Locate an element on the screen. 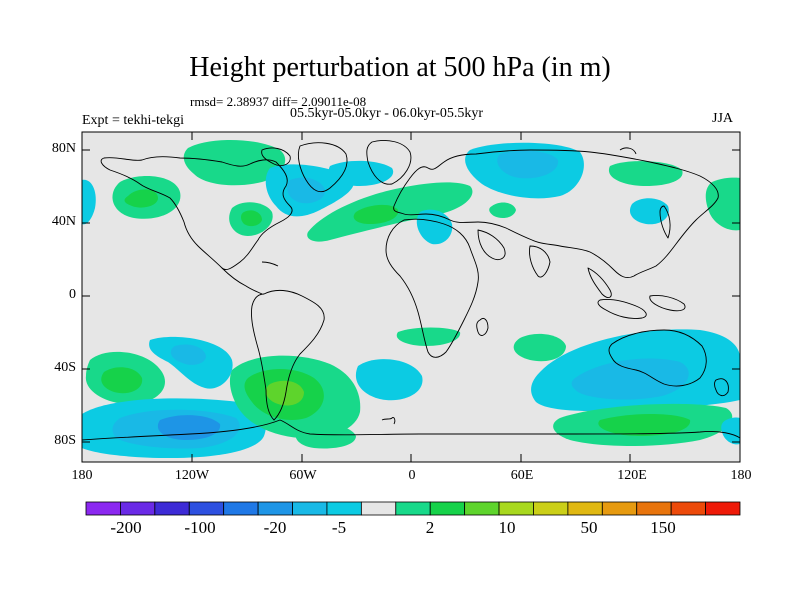 This screenshot has width=800, height=600. experiment-label: Expt = tekhi-tekgi is located at coordinates (133, 120).